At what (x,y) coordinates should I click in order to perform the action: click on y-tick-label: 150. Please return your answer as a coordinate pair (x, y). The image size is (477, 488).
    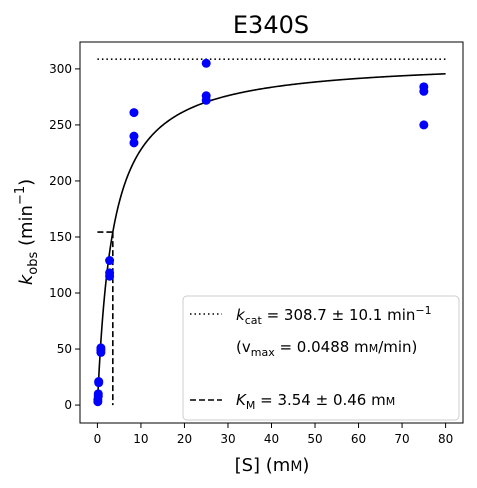
    Looking at the image, I should click on (60, 237).